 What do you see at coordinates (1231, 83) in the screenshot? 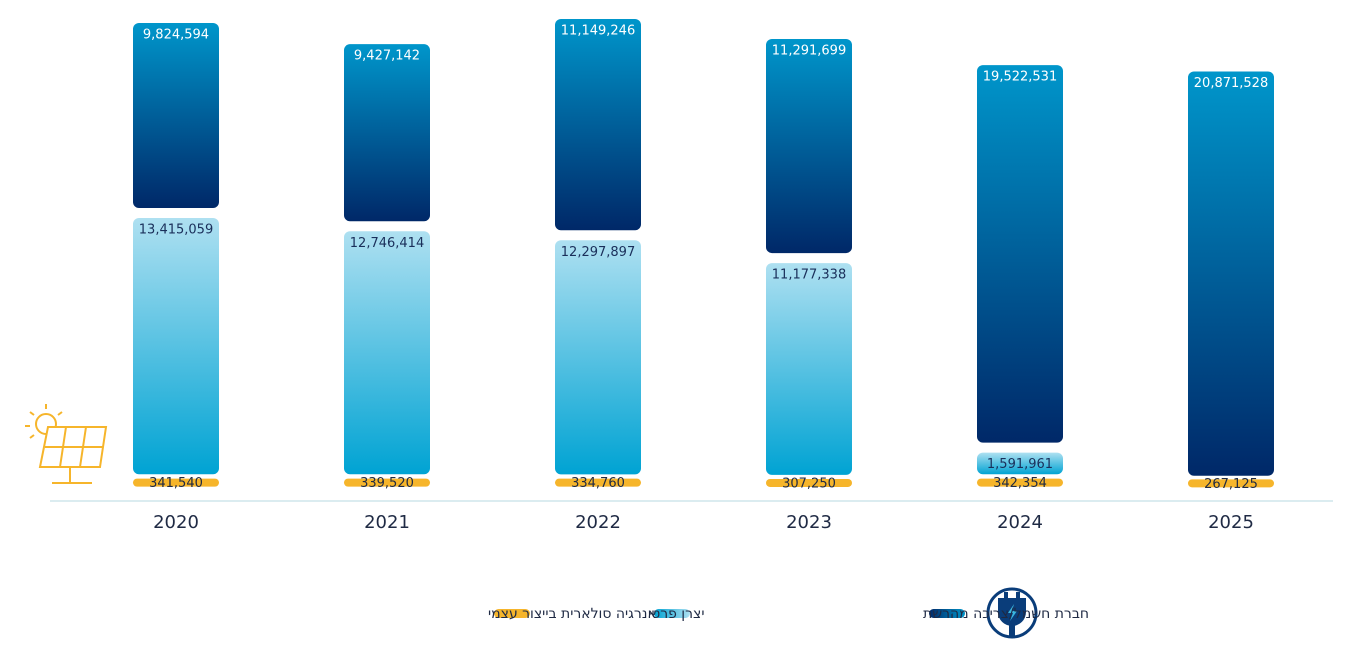
I see `value-label: 20,871,528` at bounding box center [1231, 83].